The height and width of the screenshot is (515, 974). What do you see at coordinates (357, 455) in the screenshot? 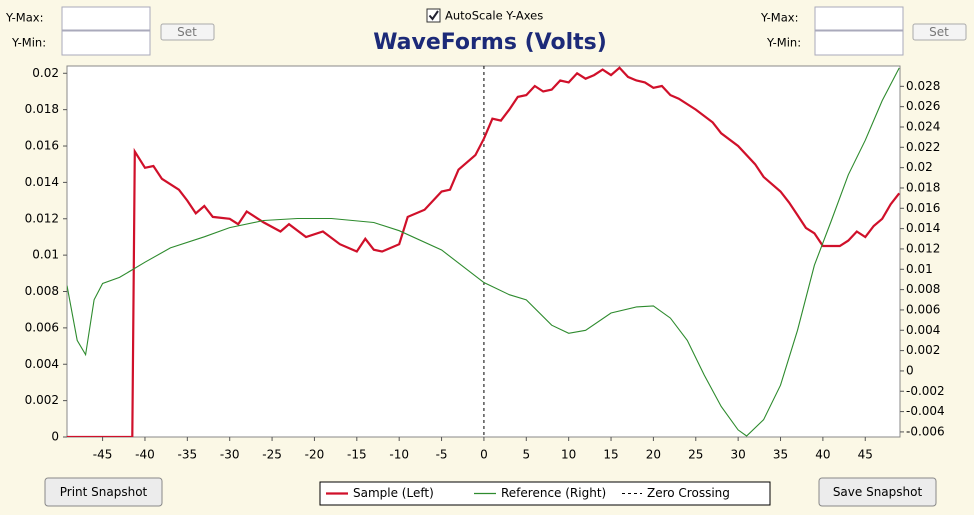
I see `x-tick-label: -15` at bounding box center [357, 455].